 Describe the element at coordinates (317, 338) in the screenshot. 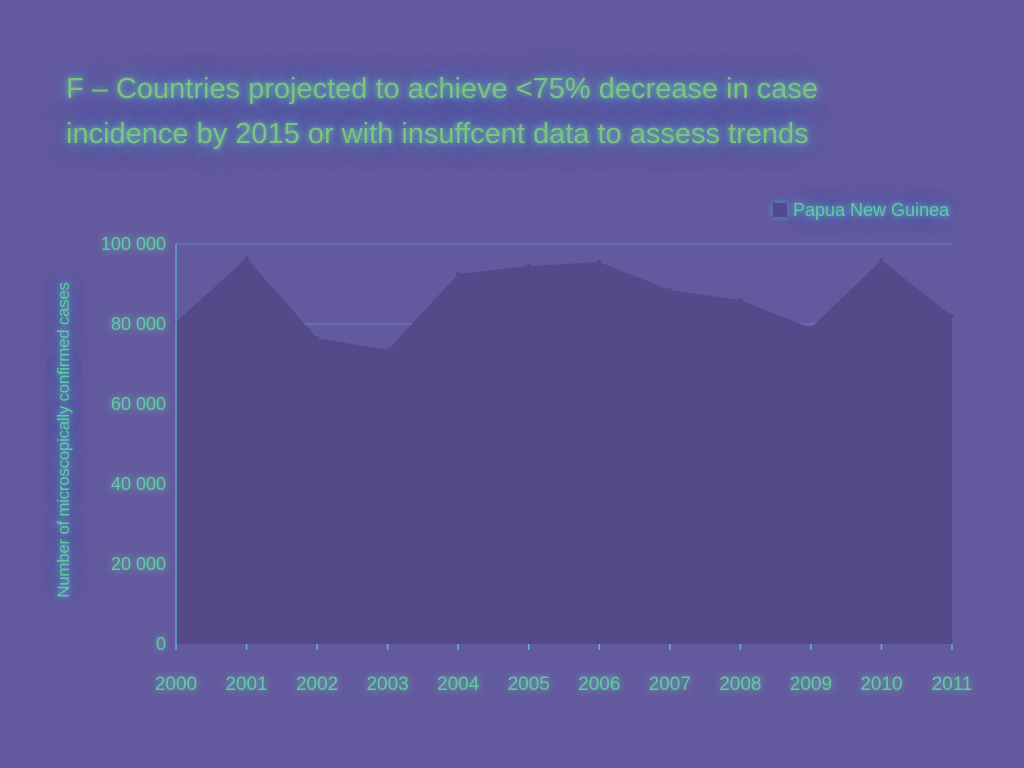

I see `data-point-2002` at that location.